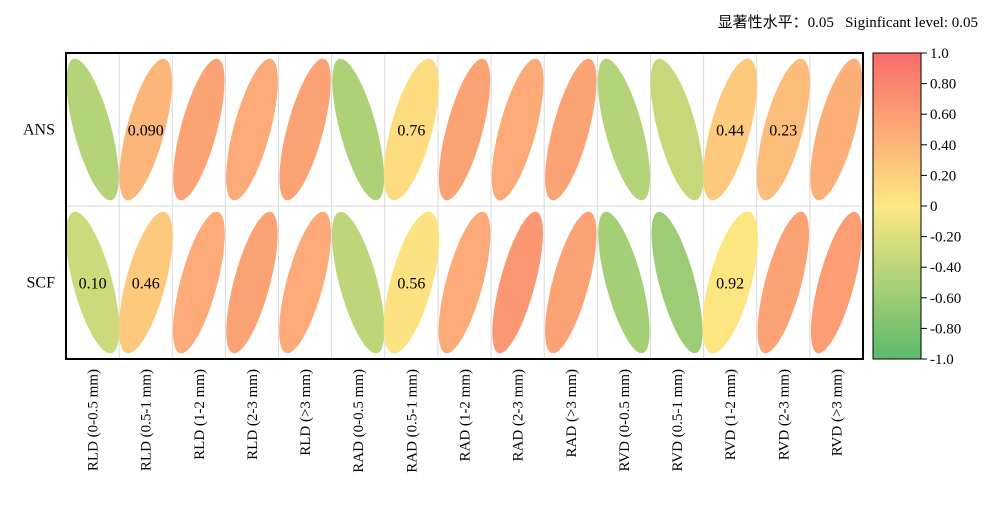 The image size is (1000, 515). Describe the element at coordinates (253, 414) in the screenshot. I see `column-label: RLD (2-3 mm)` at that location.